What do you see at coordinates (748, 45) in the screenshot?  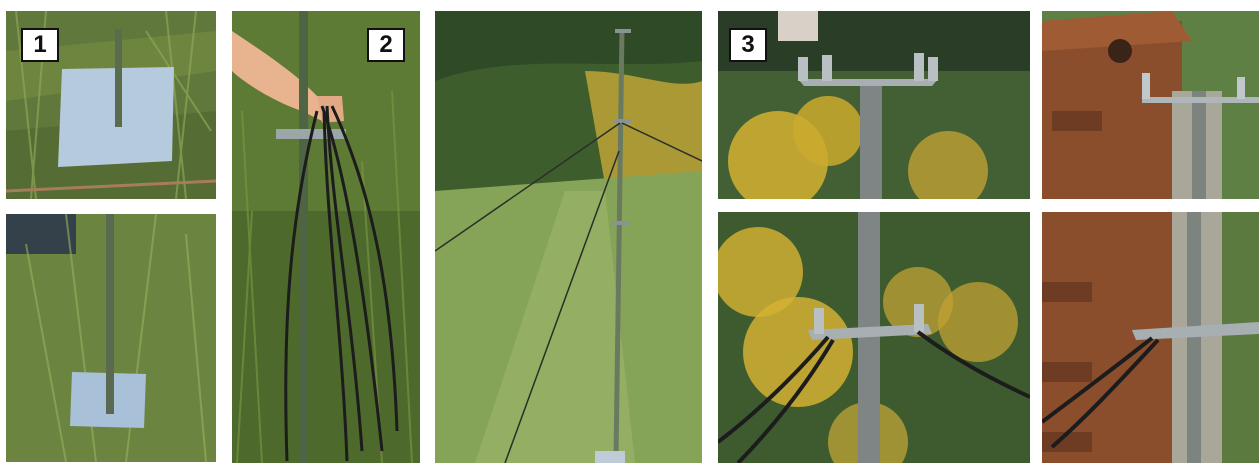 I see `step-label-3: 3` at bounding box center [748, 45].